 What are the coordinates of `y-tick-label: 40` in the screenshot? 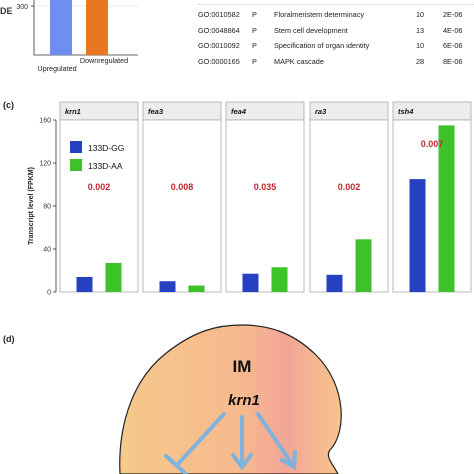 It's located at (47, 250).